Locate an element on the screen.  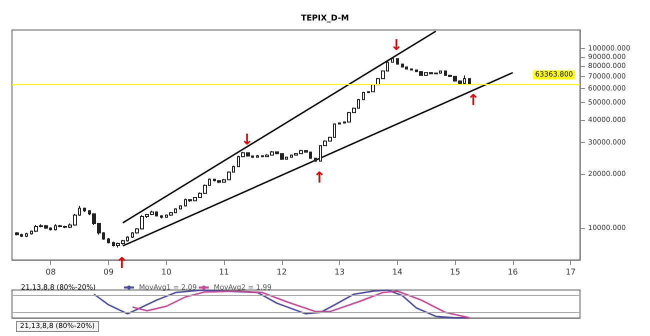
x-tick-label: 14 is located at coordinates (397, 272).